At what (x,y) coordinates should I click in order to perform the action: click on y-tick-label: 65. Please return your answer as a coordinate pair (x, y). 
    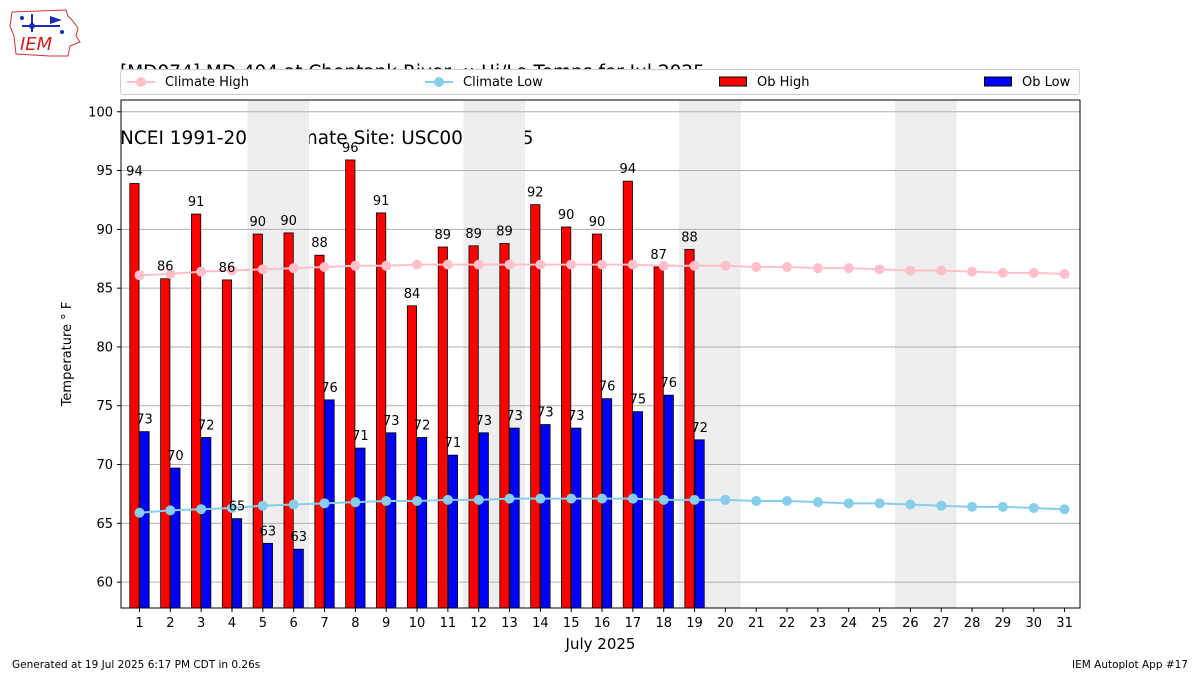
    Looking at the image, I should click on (104, 524).